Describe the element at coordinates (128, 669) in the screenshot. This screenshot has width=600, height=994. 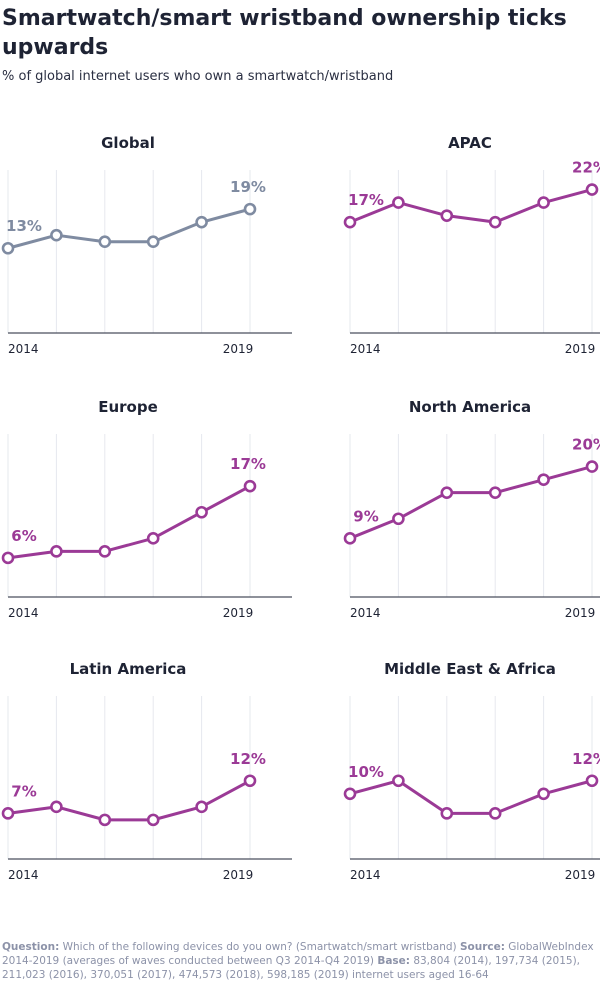
I see `chart-title: Latin America` at that location.